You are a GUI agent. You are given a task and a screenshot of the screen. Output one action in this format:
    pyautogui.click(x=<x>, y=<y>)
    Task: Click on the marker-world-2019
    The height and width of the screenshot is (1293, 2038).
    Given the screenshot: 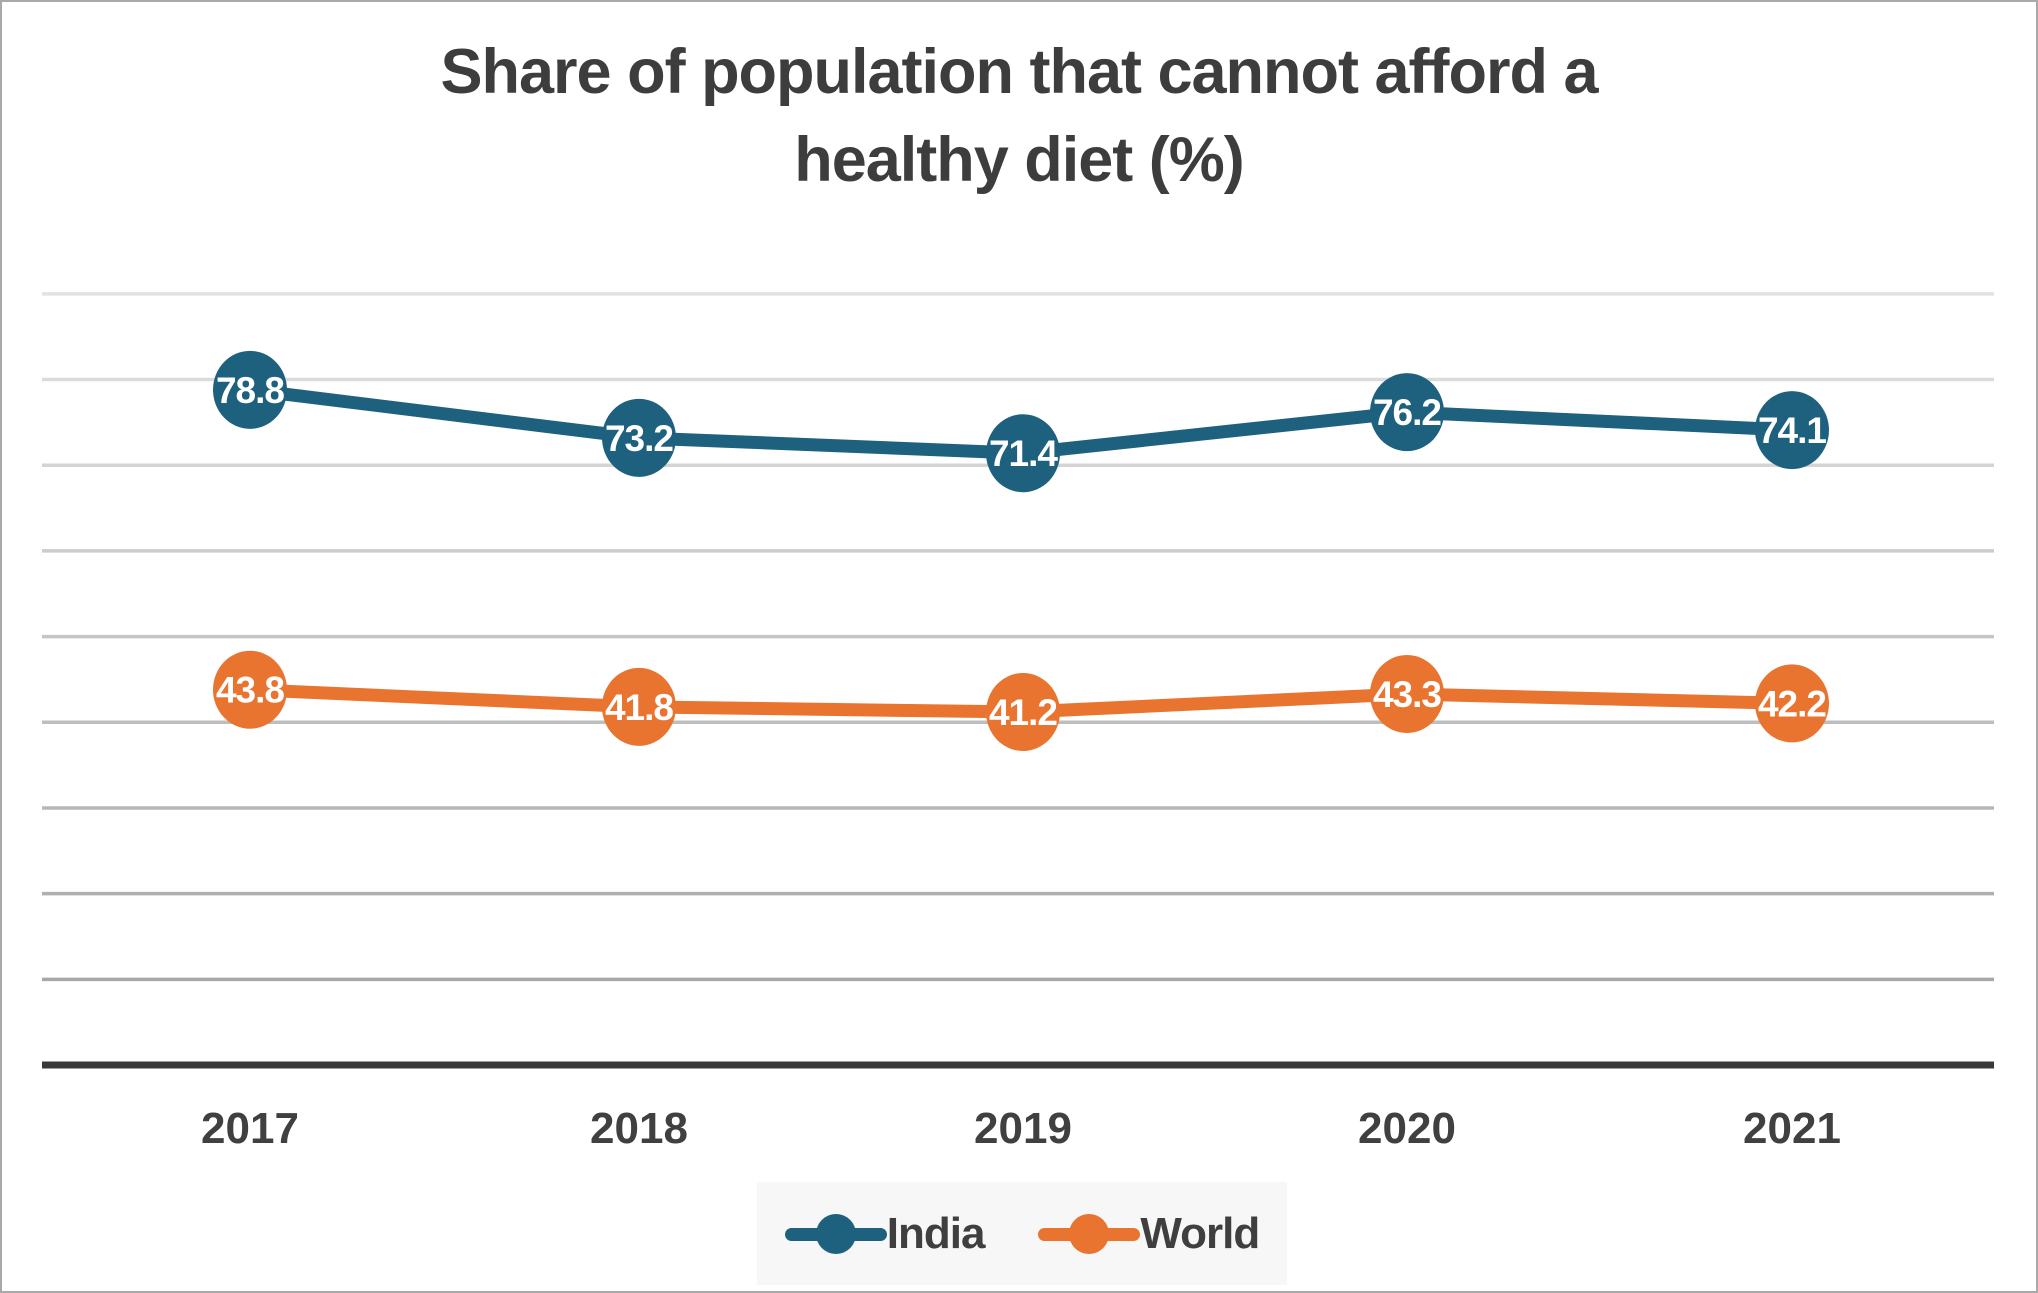 What is the action you would take?
    pyautogui.click(x=1023, y=711)
    